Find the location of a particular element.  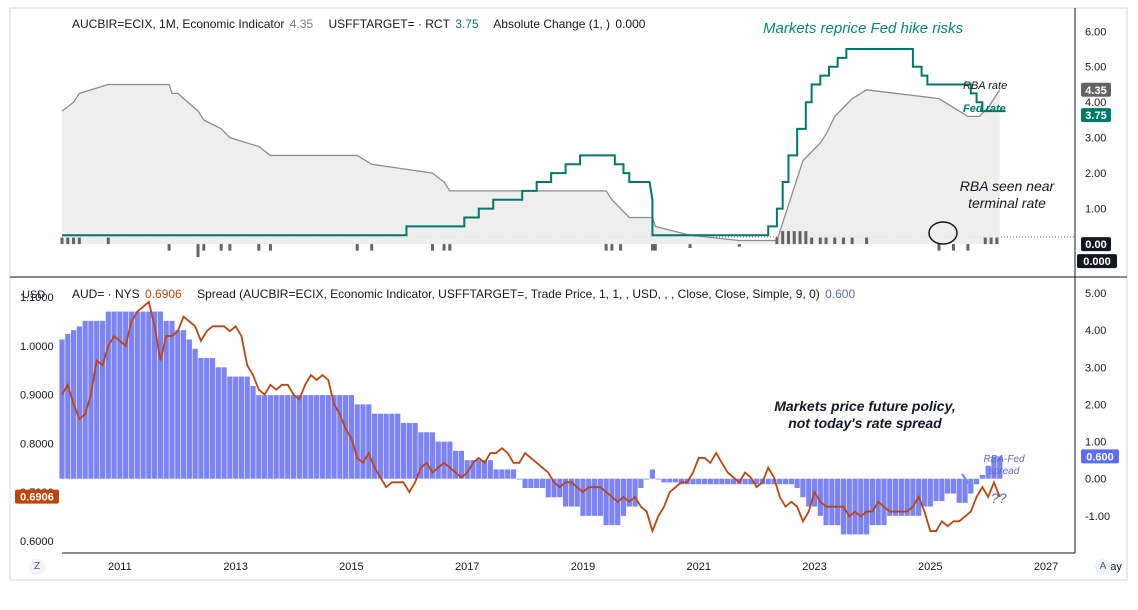

bottom-y-tick-right: -1.00 is located at coordinates (1097, 517).